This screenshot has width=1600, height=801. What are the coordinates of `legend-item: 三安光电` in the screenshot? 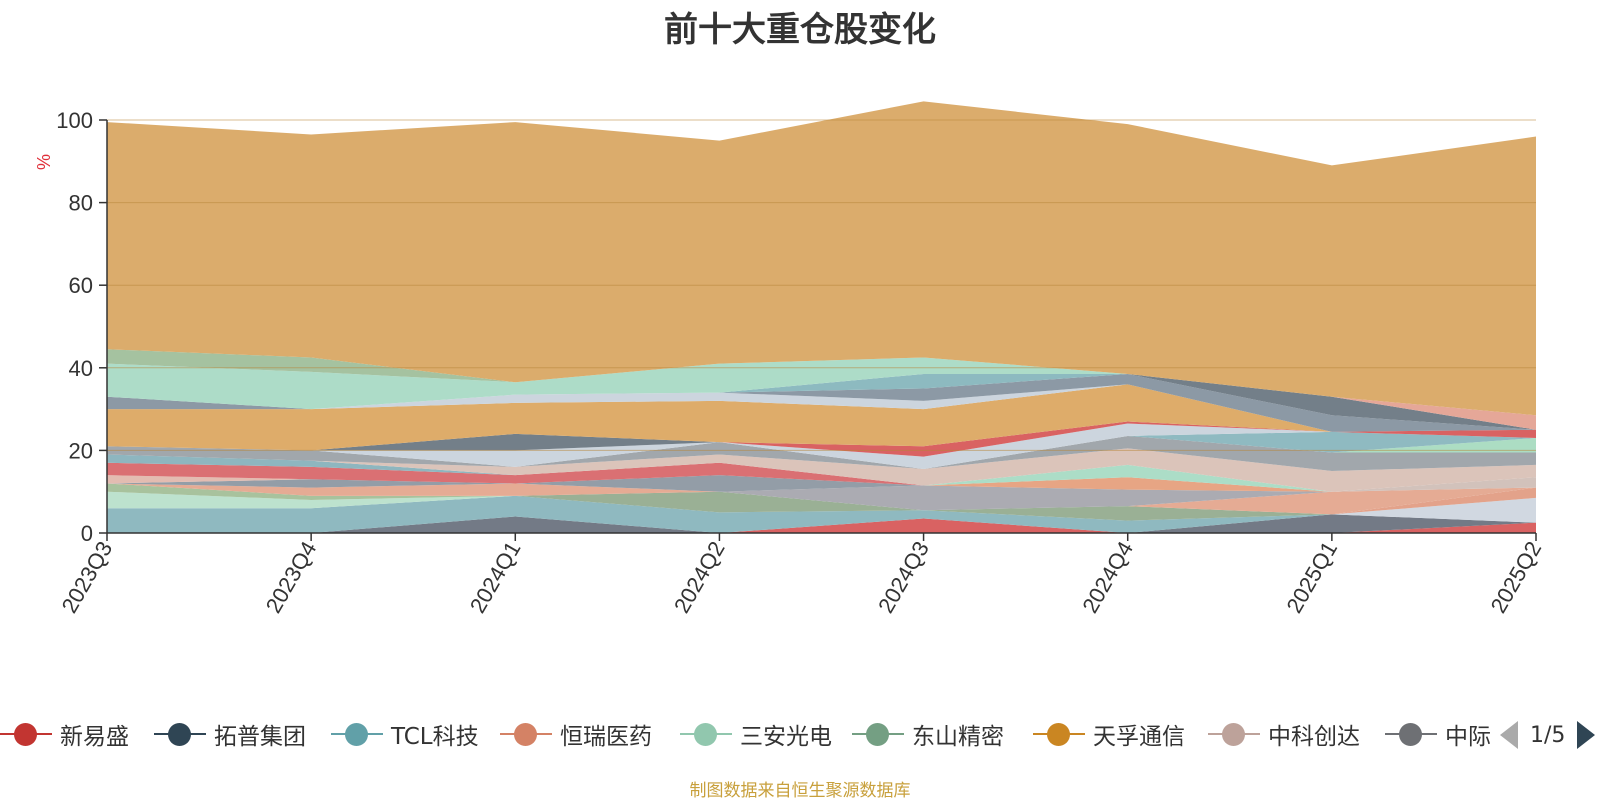 It's located at (756, 734).